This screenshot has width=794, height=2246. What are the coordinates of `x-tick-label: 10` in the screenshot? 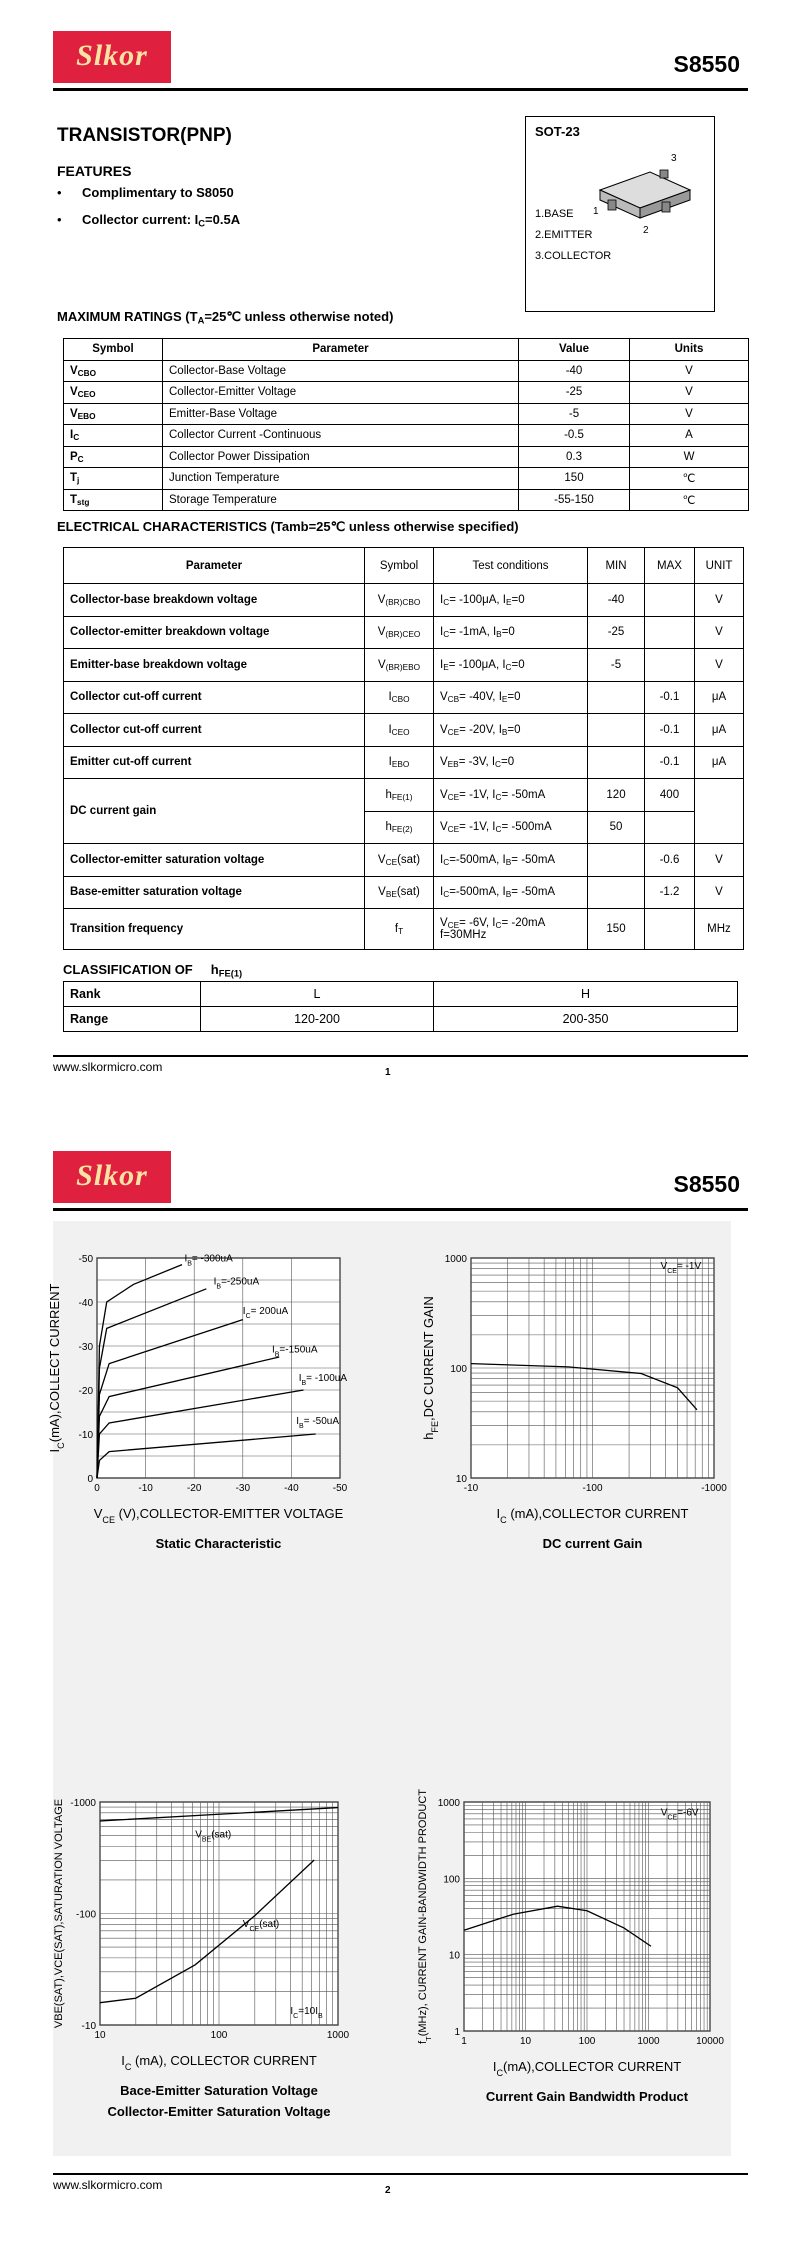 It's located at (526, 2041).